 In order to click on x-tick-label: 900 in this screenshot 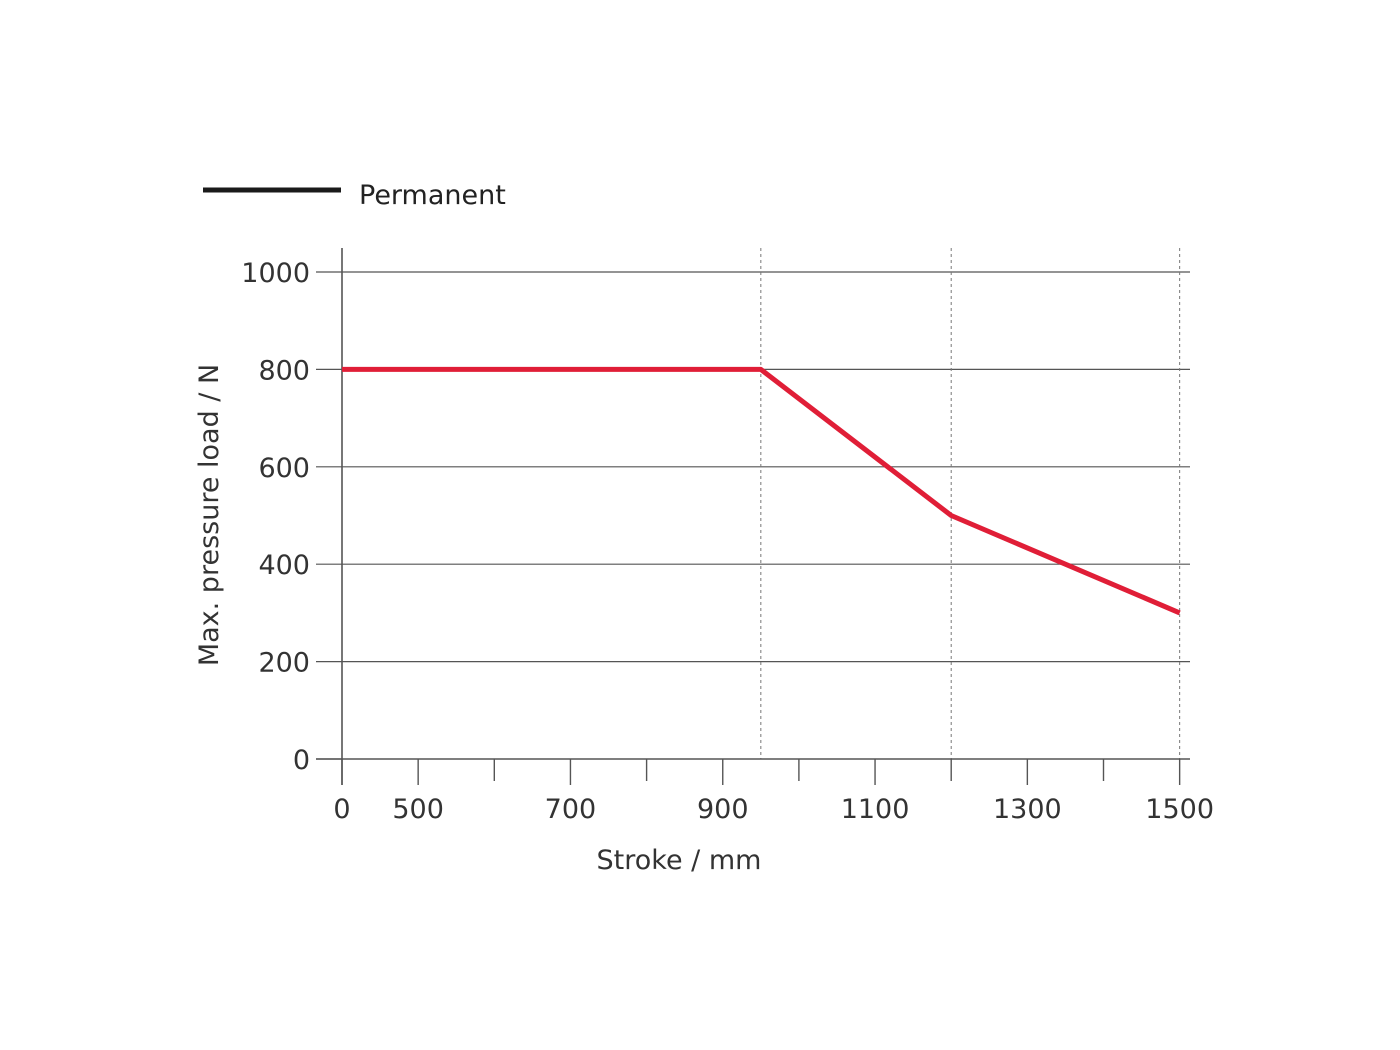, I will do `click(723, 809)`.